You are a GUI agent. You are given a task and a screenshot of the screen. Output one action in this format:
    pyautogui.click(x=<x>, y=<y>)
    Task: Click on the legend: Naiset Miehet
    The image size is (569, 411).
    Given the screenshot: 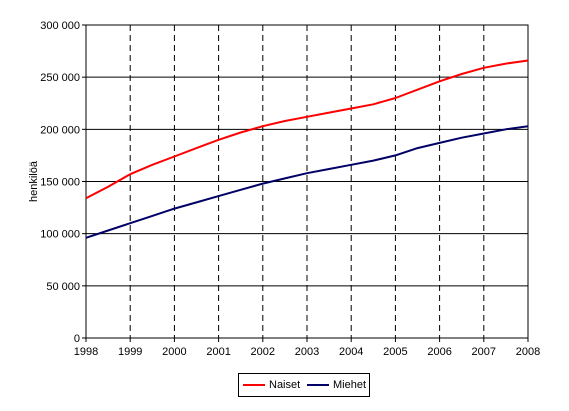 What is the action you would take?
    pyautogui.click(x=304, y=385)
    